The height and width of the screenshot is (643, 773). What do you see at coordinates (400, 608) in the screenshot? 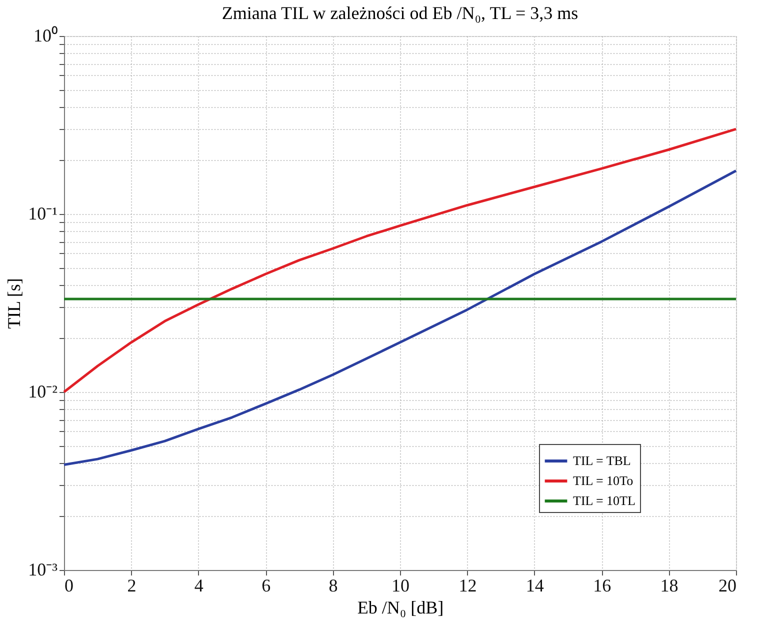
I see `x-axis-title: Eb /N₀ [dB]` at bounding box center [400, 608].